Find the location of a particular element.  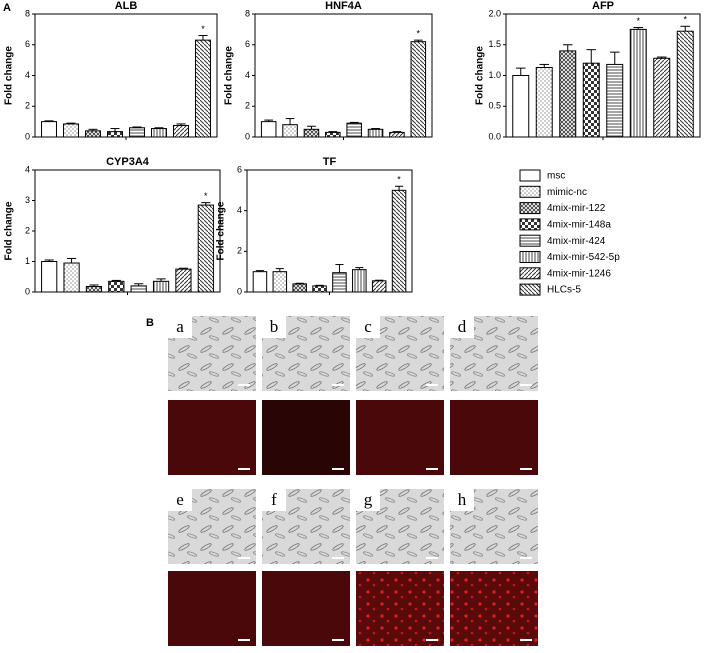

image-label: h is located at coordinates (462, 499).